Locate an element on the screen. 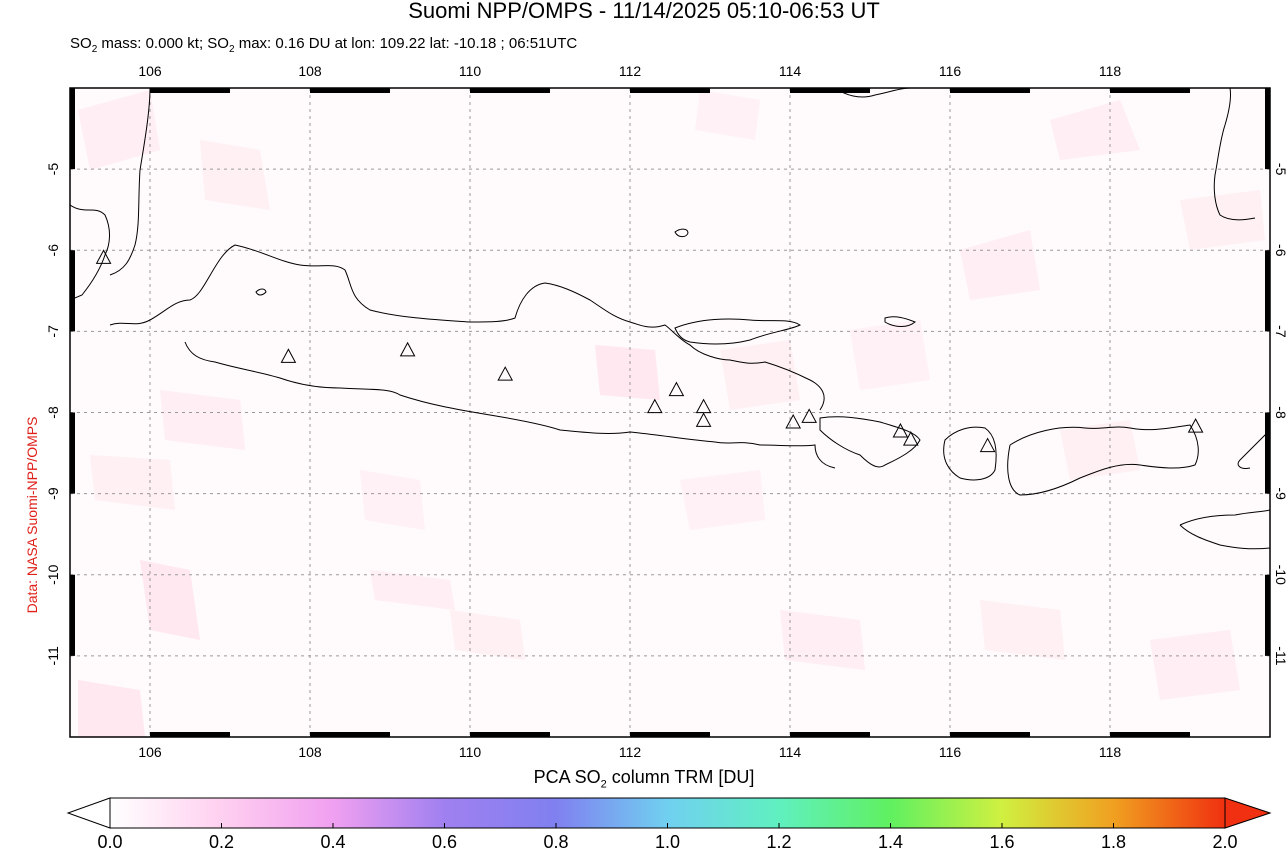 This screenshot has height=855, width=1288. colorbar-tick-label: 1.4 is located at coordinates (890, 842).